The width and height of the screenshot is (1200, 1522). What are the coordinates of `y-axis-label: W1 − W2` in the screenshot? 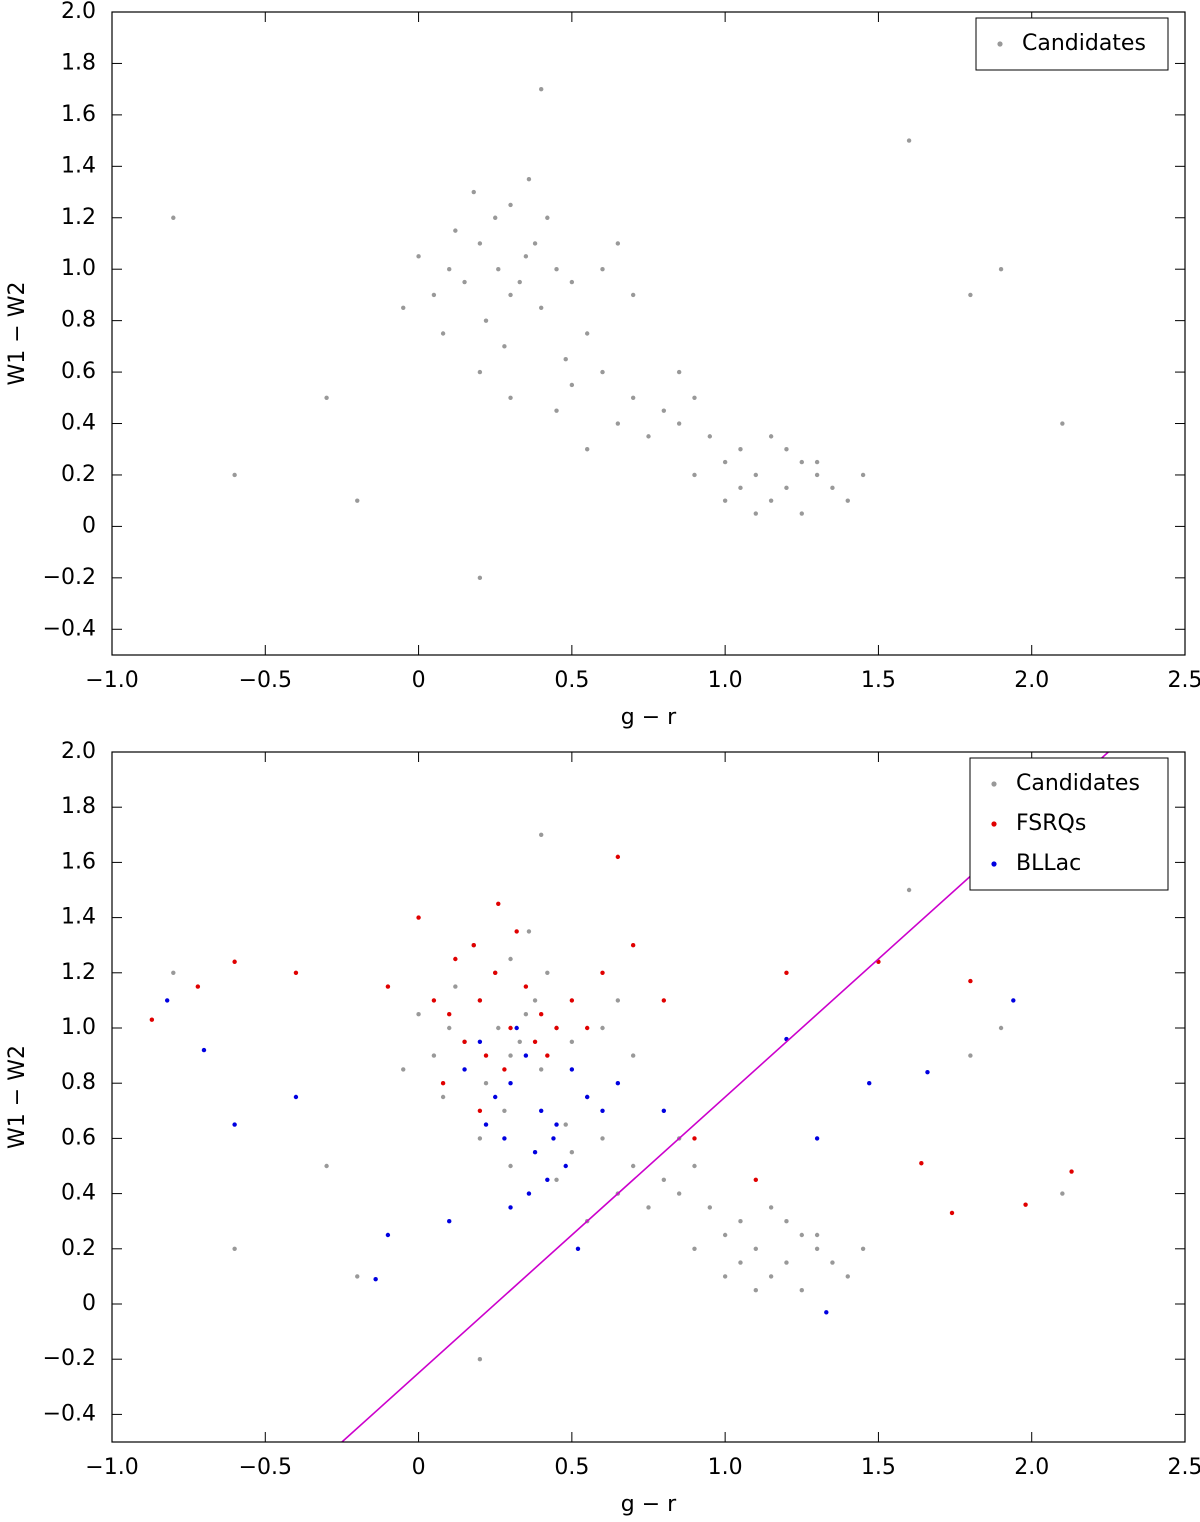 It's located at (17, 334).